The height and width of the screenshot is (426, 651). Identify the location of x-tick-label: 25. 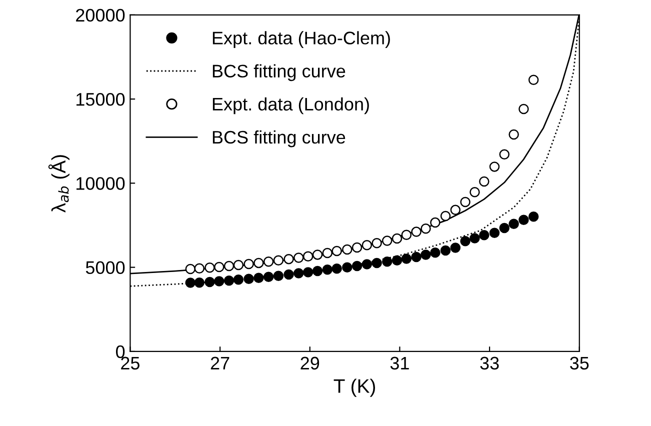
(130, 363).